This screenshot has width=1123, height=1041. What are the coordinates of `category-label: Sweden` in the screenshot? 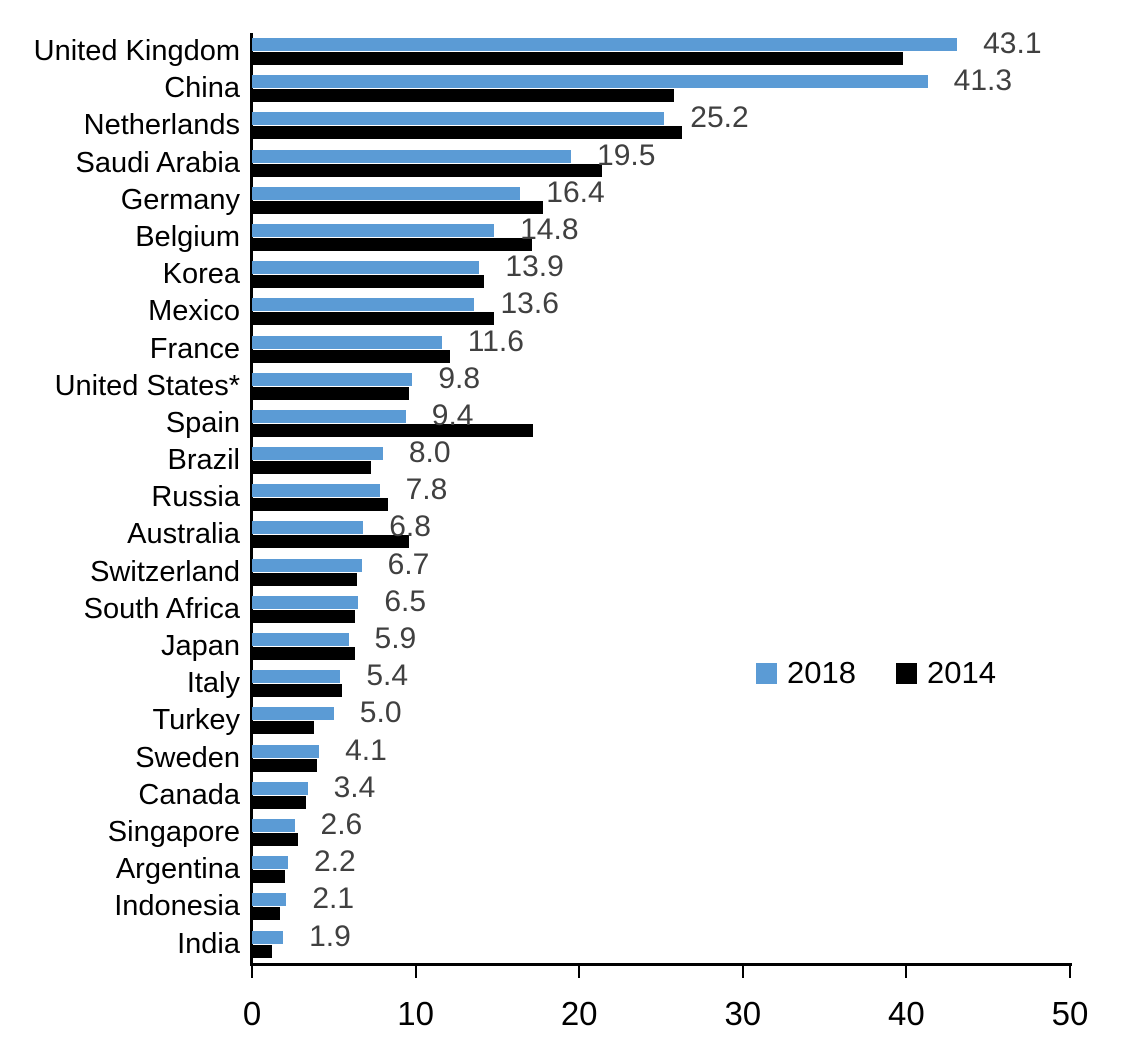 It's located at (187, 757).